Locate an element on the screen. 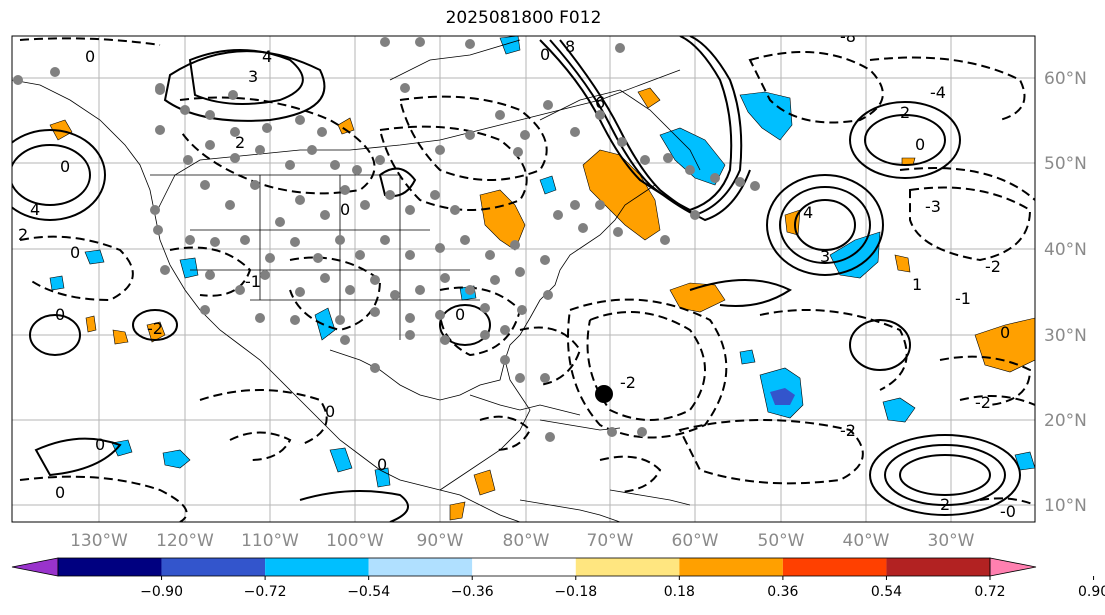 The height and width of the screenshot is (615, 1105). lon-label: 90°W is located at coordinates (440, 541).